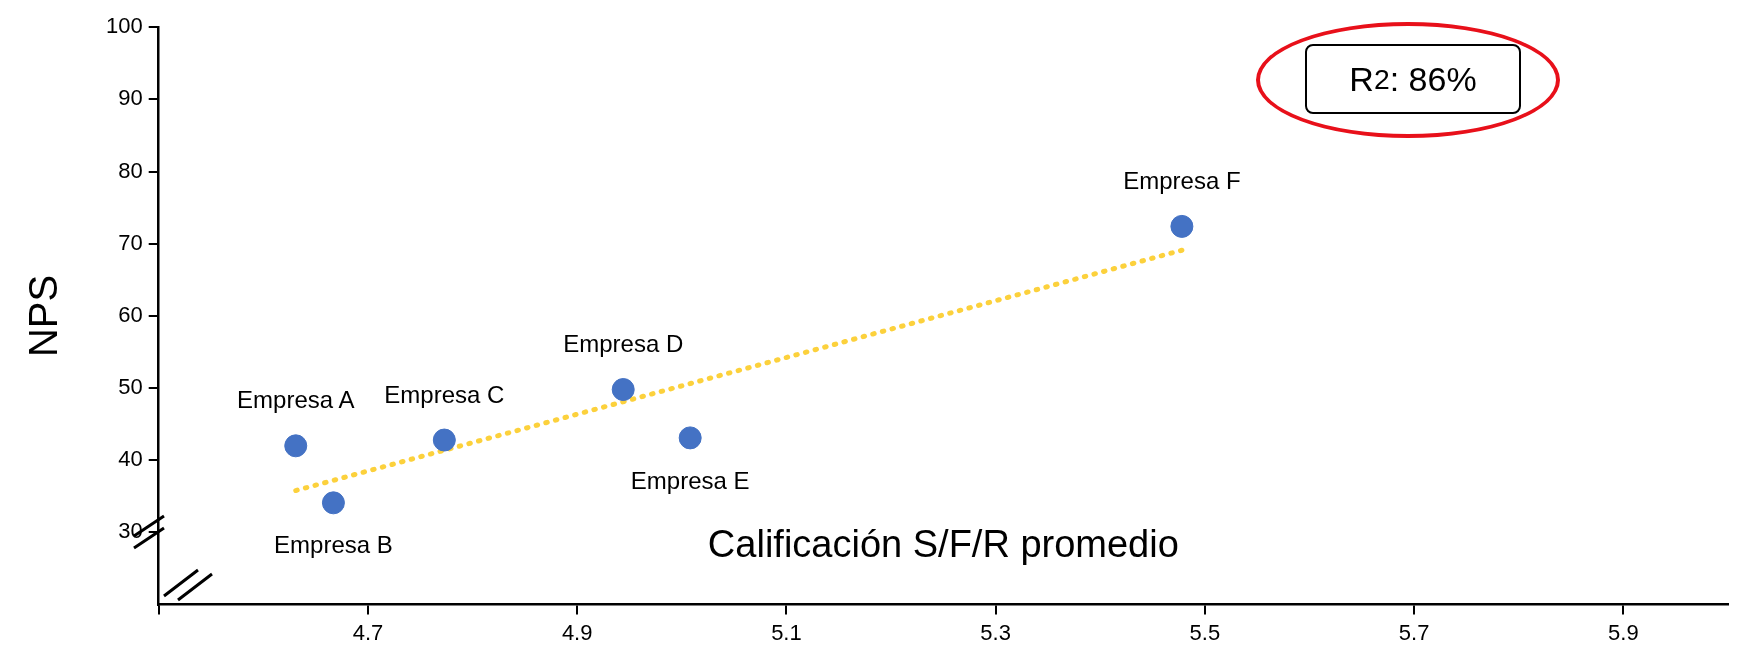 This screenshot has width=1764, height=663. Describe the element at coordinates (368, 632) in the screenshot. I see `x-tick-label: 4.7` at that location.